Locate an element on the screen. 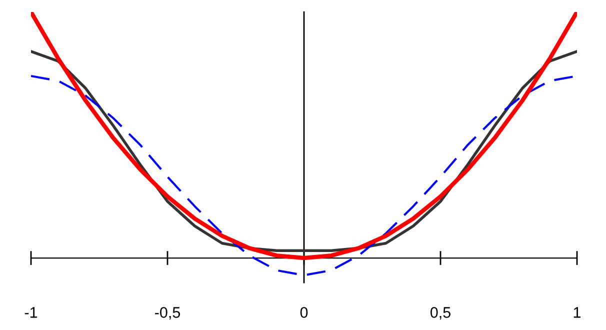 The height and width of the screenshot is (330, 606). x-tick-label: 0,5 is located at coordinates (440, 313).